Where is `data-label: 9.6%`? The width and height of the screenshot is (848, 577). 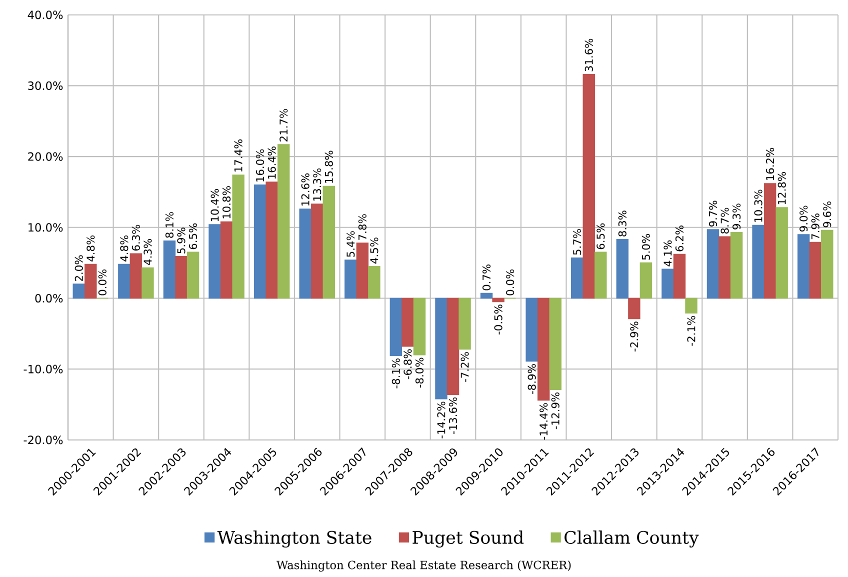 data-label: 9.6% is located at coordinates (827, 214).